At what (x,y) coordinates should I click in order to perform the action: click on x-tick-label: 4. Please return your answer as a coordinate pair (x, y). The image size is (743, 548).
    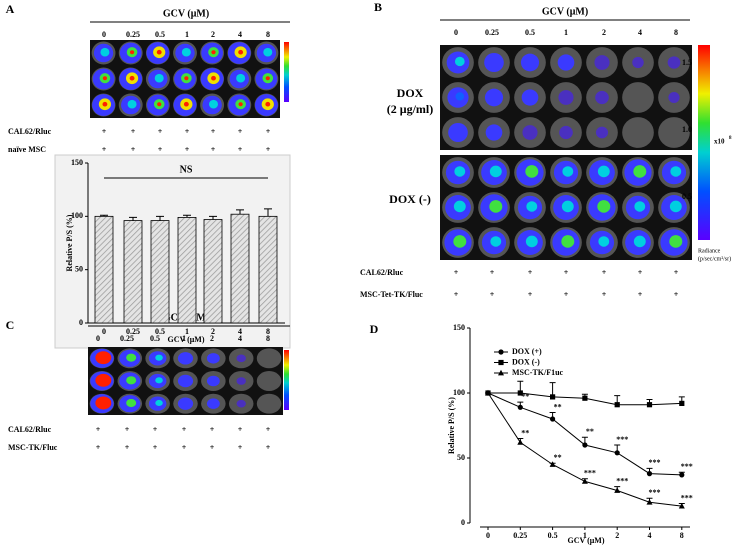
    Looking at the image, I should click on (650, 535).